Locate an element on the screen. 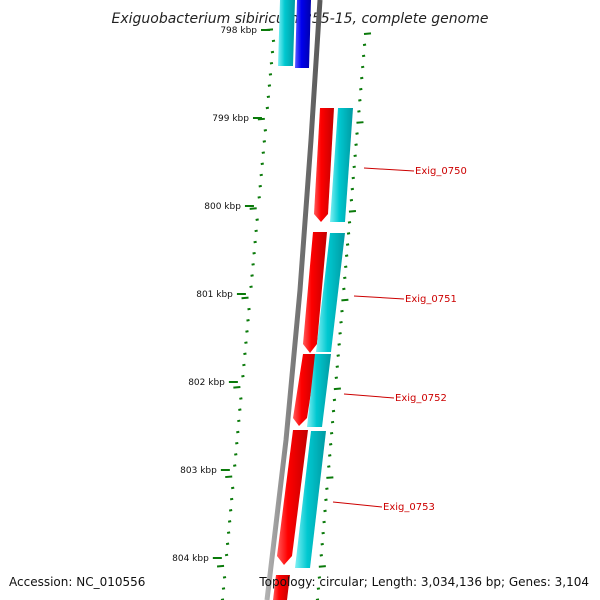 This screenshot has height=600, width=600. tick-label: 804 kbp is located at coordinates (190, 559).